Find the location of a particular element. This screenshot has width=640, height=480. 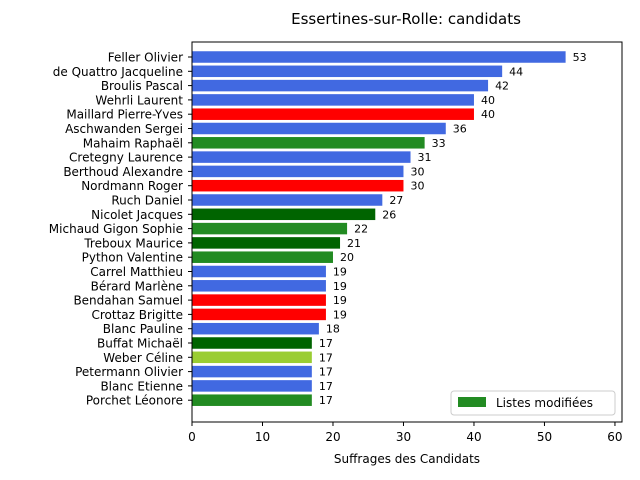

y-tick-label: Weber Céline is located at coordinates (143, 358).